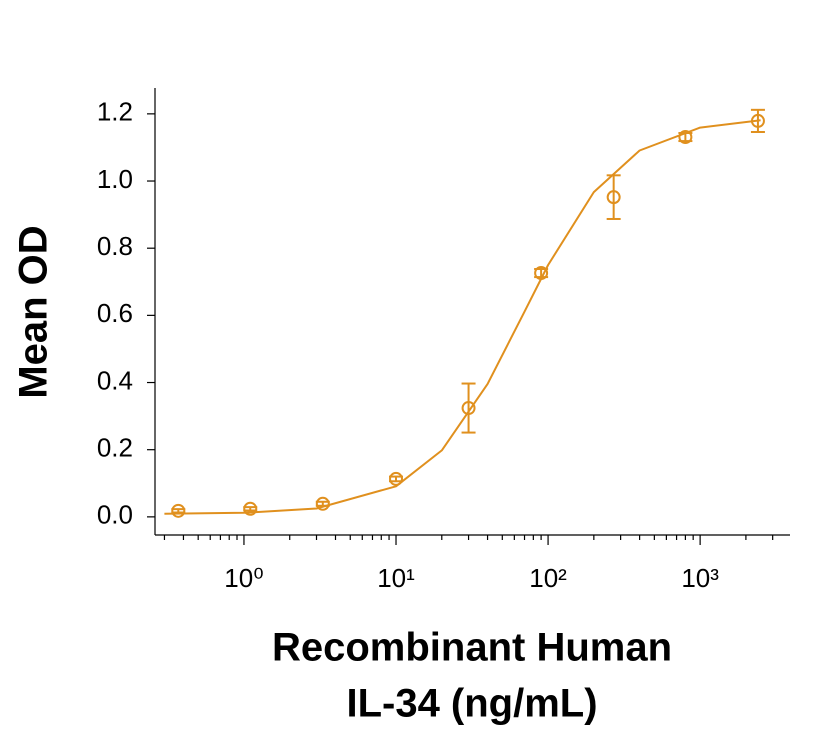 This screenshot has height=738, width=831. What do you see at coordinates (396, 578) in the screenshot?
I see `x-tick-label: 10¹` at bounding box center [396, 578].